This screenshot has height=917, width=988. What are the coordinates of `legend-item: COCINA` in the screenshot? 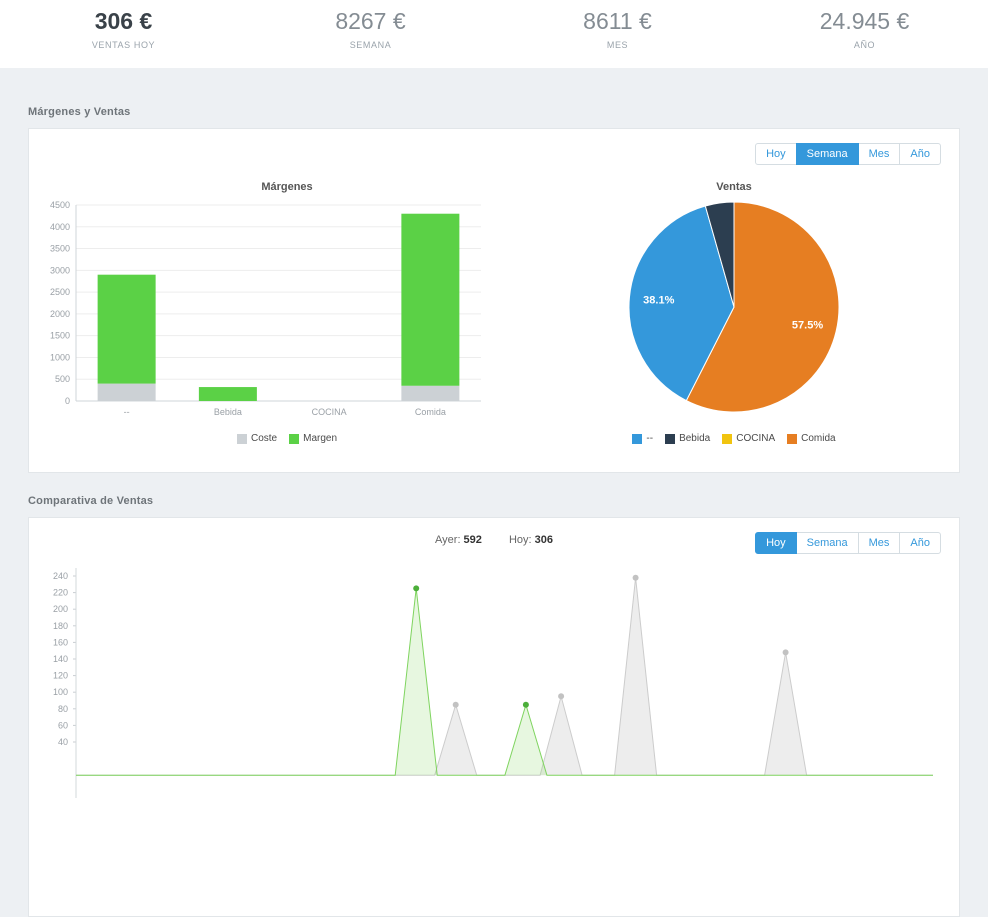 It's located at (748, 438).